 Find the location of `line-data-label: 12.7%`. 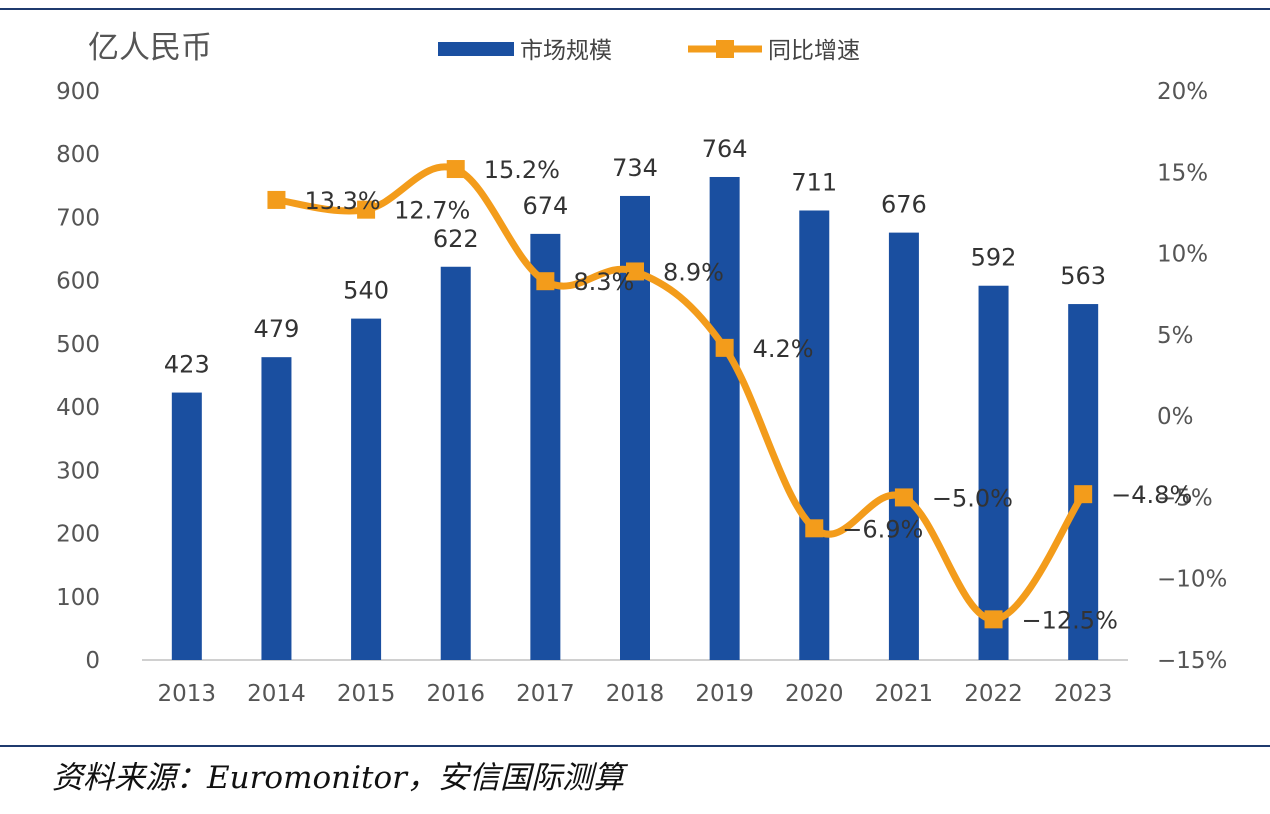

line-data-label: 12.7% is located at coordinates (432, 211).